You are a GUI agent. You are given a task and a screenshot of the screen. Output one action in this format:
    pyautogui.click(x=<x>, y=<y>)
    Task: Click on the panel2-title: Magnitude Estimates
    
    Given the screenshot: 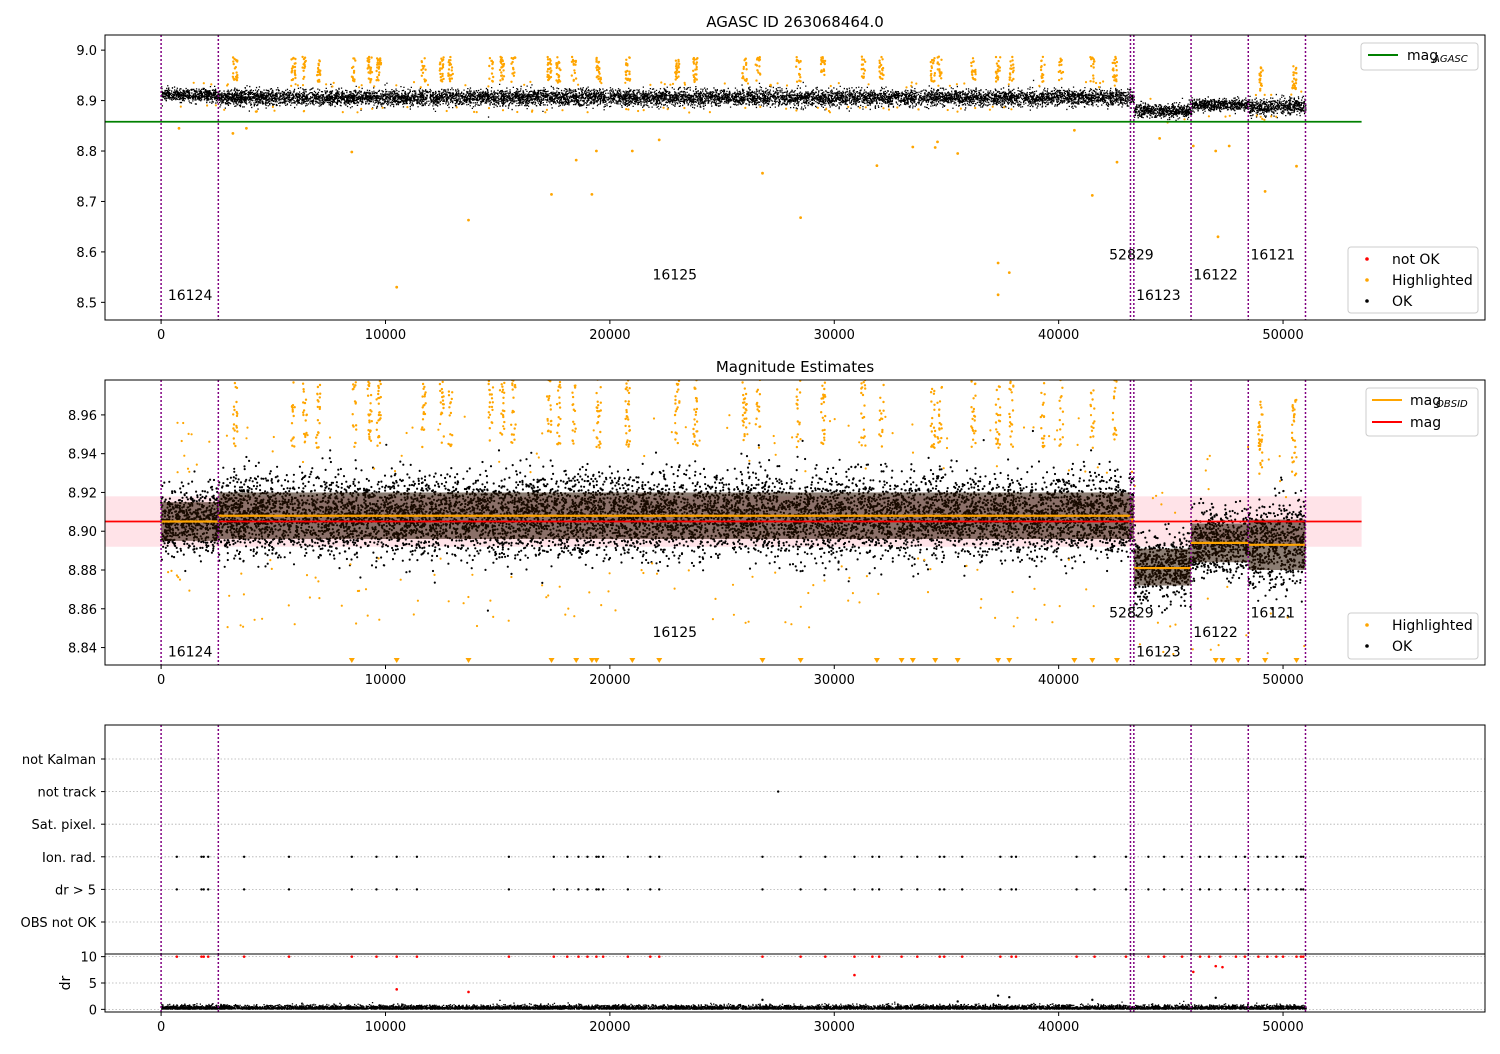 What is the action you would take?
    pyautogui.click(x=795, y=367)
    